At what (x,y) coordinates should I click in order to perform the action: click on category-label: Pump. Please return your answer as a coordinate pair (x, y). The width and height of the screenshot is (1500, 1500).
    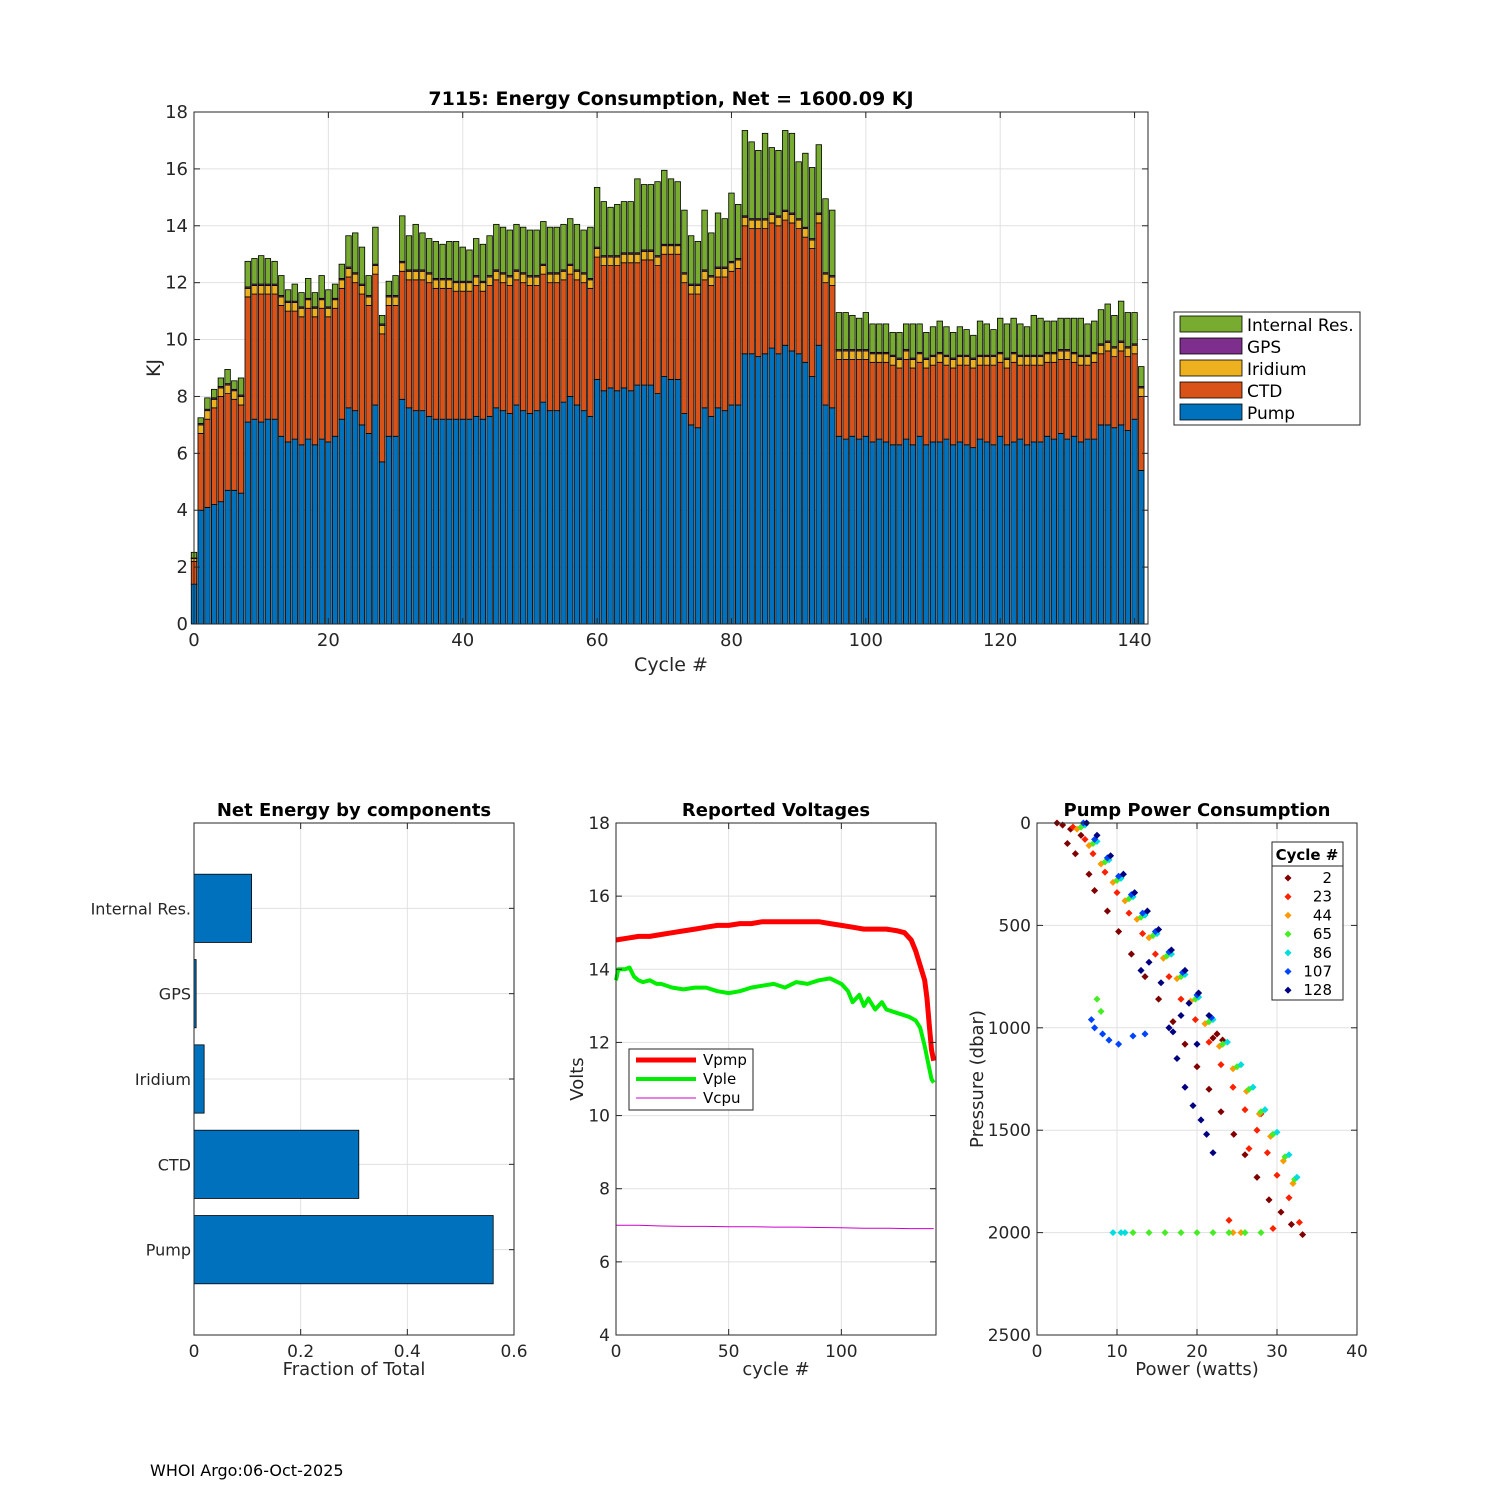
    Looking at the image, I should click on (168, 1250).